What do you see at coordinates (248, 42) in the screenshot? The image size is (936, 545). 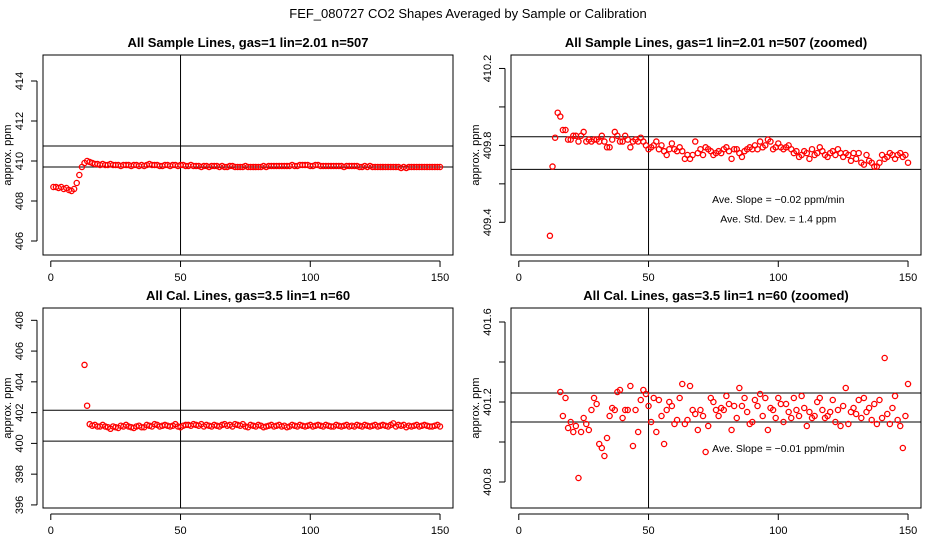 I see `panel-title: All Sample Lines, gas=1 lin=2.01 n=507` at bounding box center [248, 42].